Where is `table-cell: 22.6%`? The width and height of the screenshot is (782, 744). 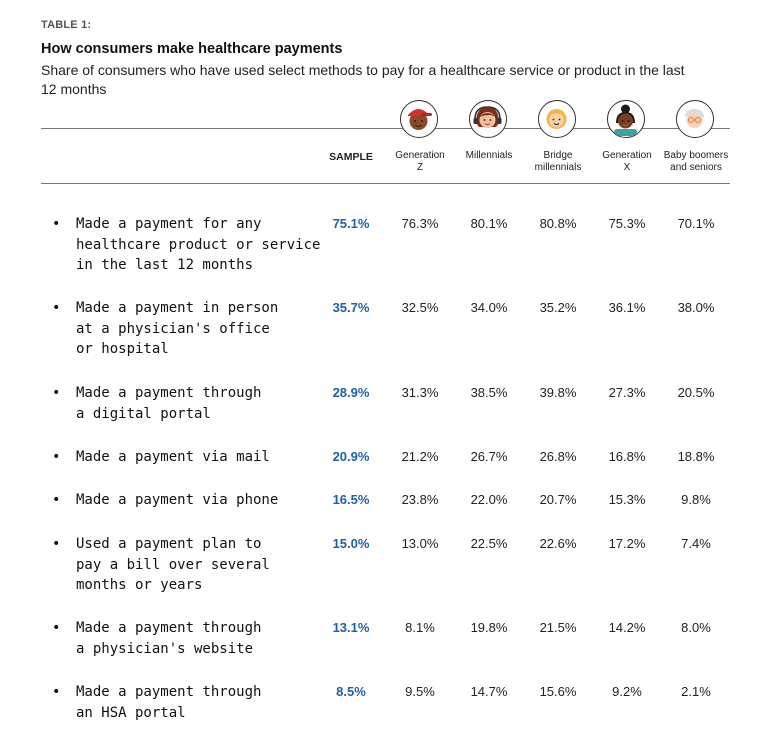 table-cell: 22.6% is located at coordinates (558, 543).